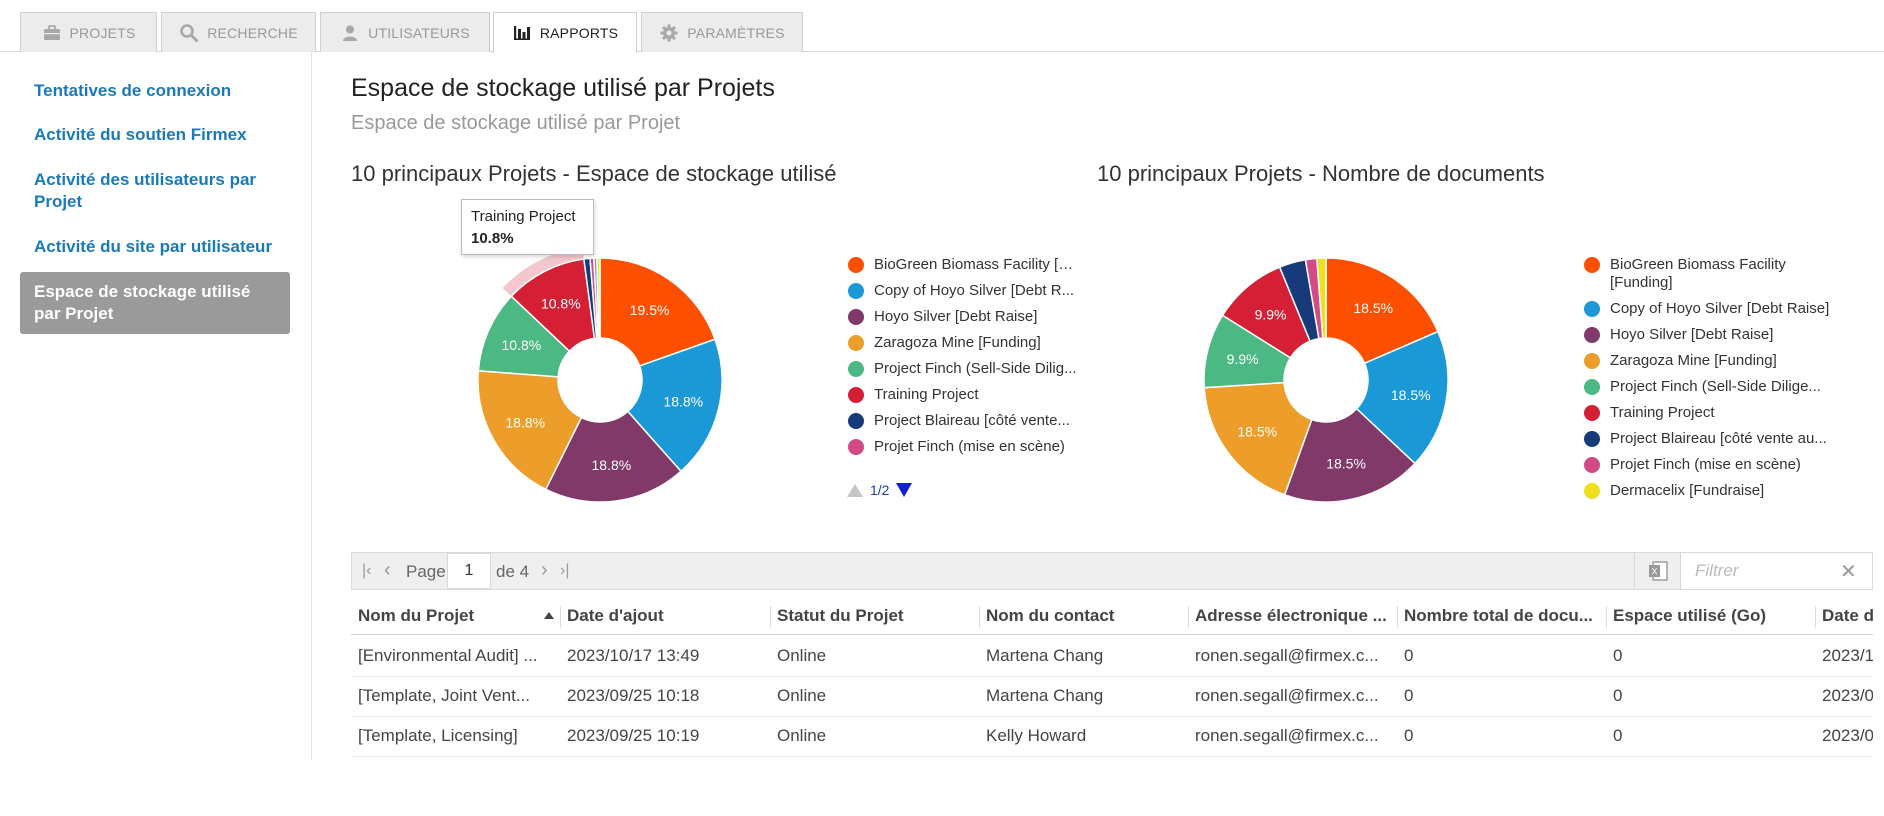 This screenshot has height=816, width=1884. What do you see at coordinates (133, 90) in the screenshot?
I see `sidebar-item-login-attempts: Tentatives de connexion` at bounding box center [133, 90].